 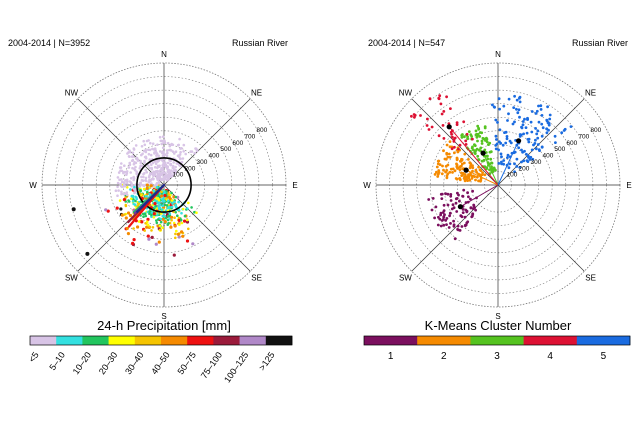 What do you see at coordinates (444, 356) in the screenshot?
I see `right-colorbar-label: 2` at bounding box center [444, 356].